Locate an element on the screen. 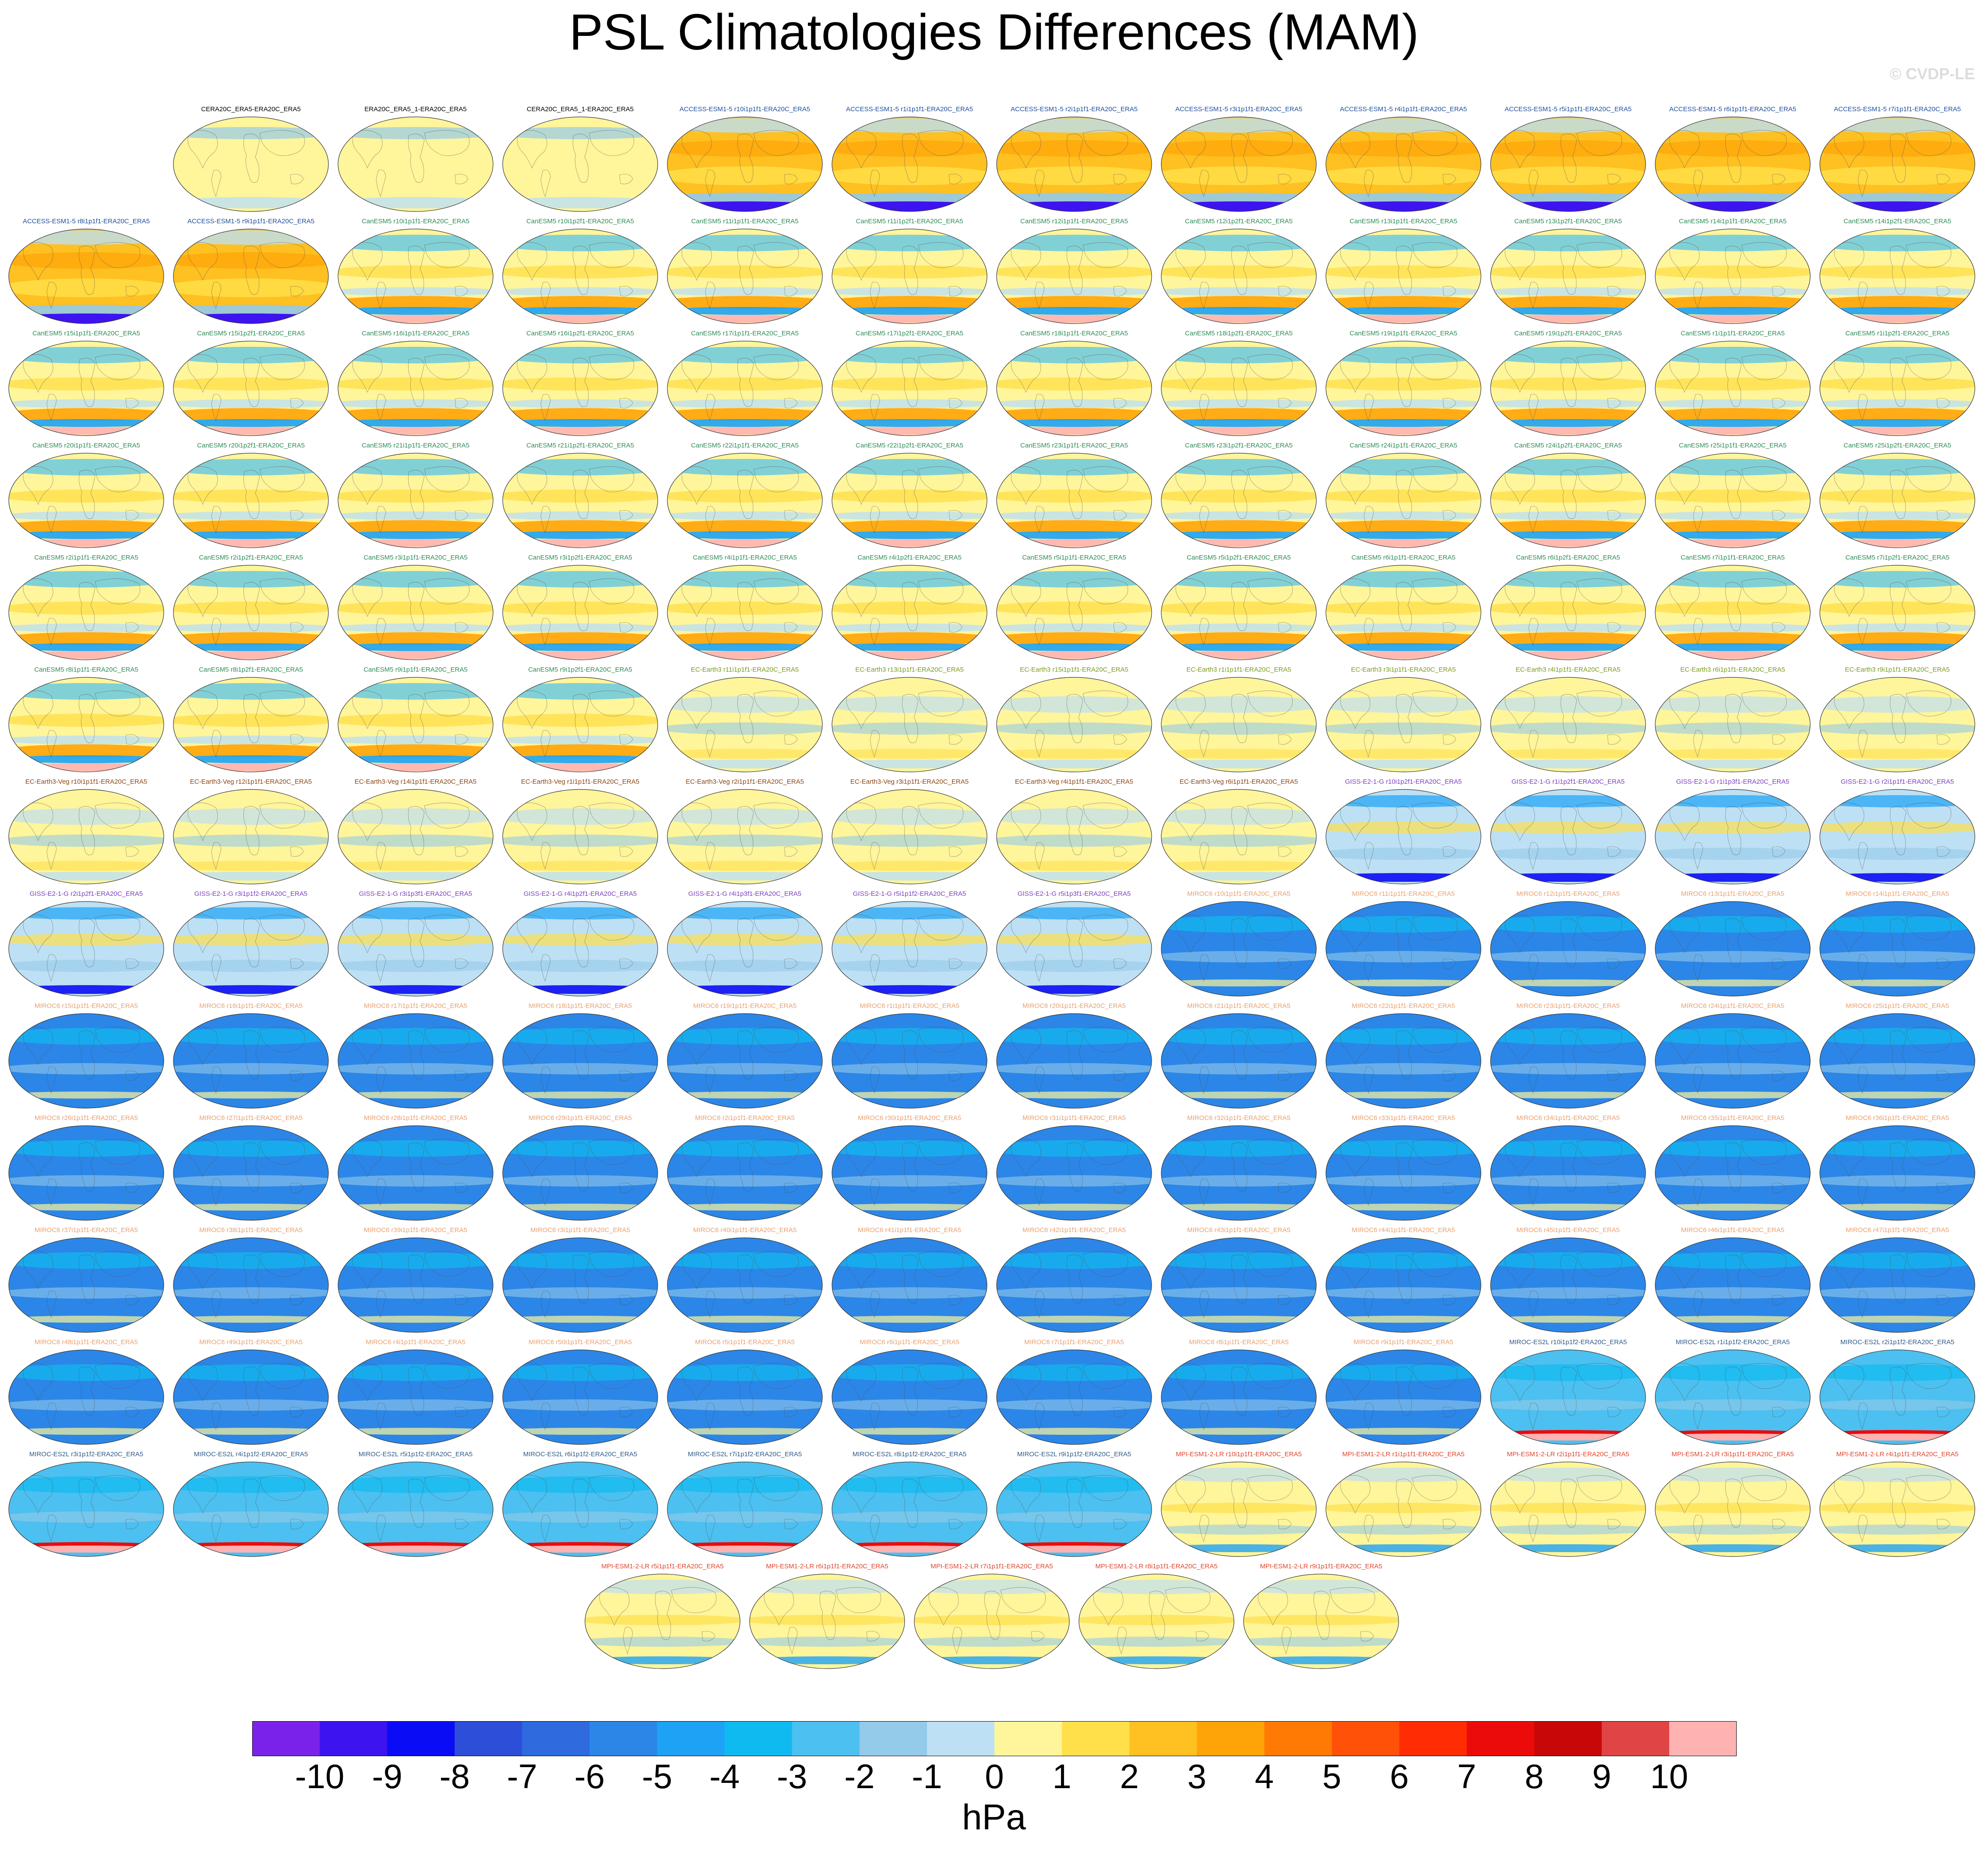 Image resolution: width=1988 pixels, height=1849 pixels. map-panel: ACCESS-ESM1-5 r2i1p1f1-ERA20C_ERA5 is located at coordinates (1074, 159).